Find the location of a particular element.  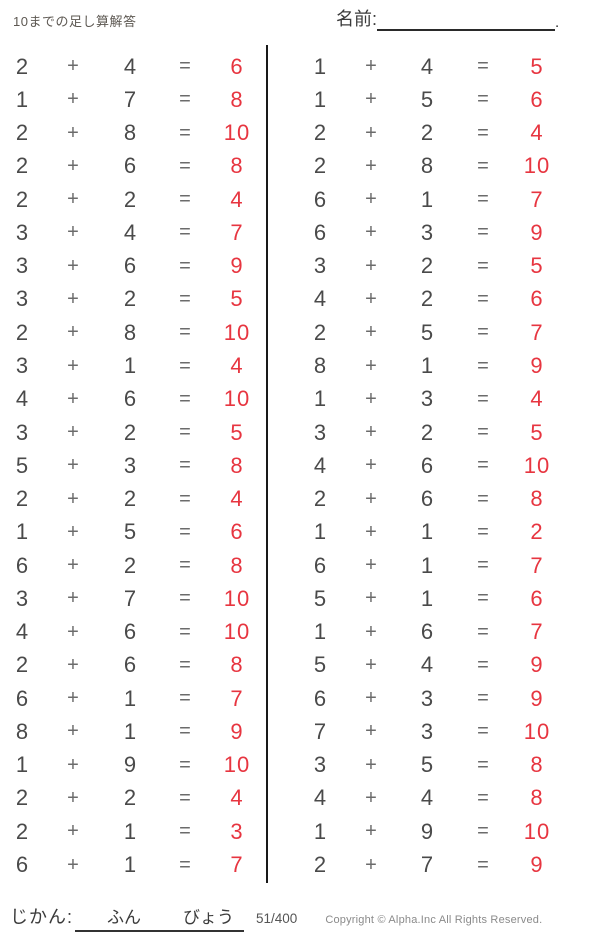

problem-row: 1 + 1 = 2 is located at coordinates (433, 532).